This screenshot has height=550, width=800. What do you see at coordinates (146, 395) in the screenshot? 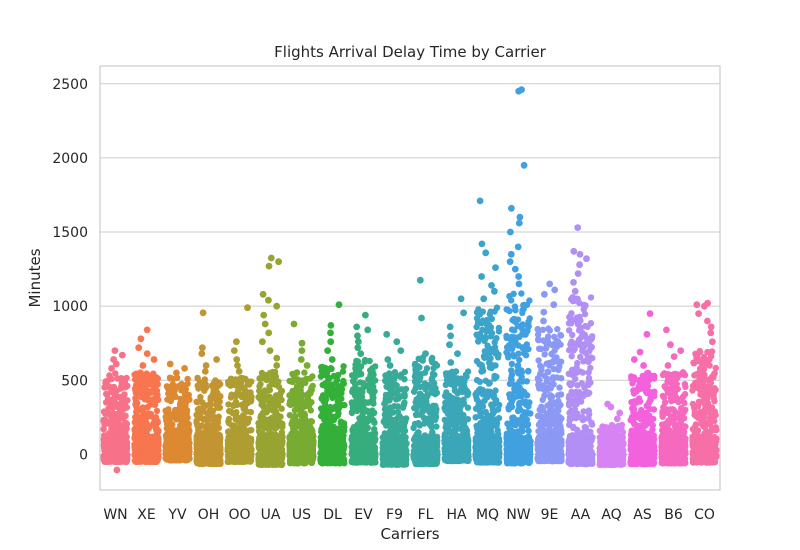
I see `series-XE` at bounding box center [146, 395].